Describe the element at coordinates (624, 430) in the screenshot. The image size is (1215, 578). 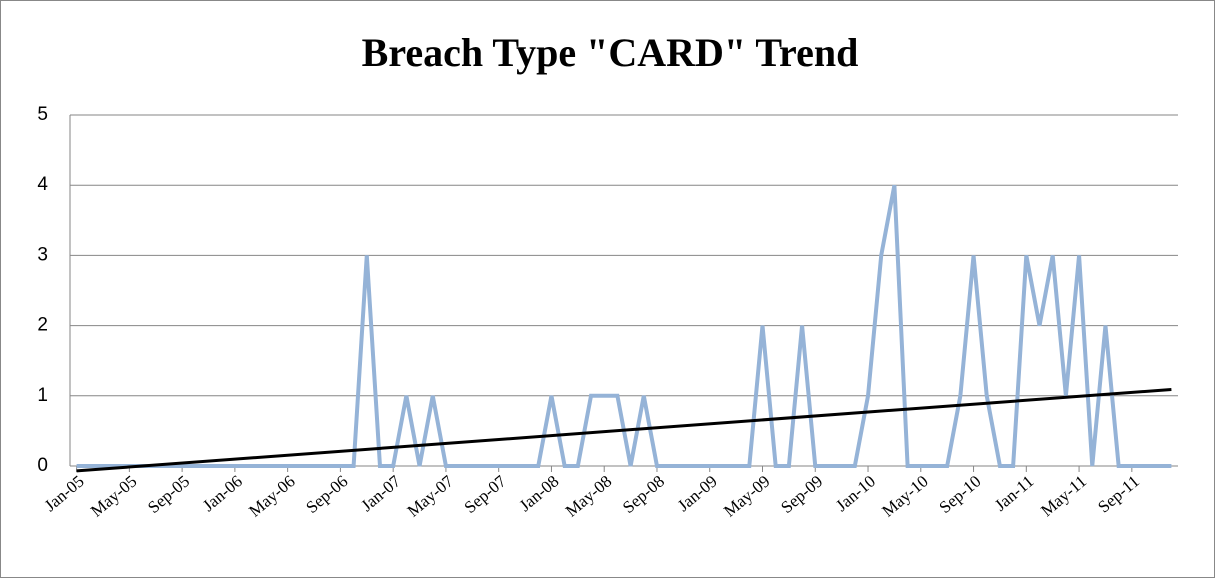
I see `trend-line` at that location.